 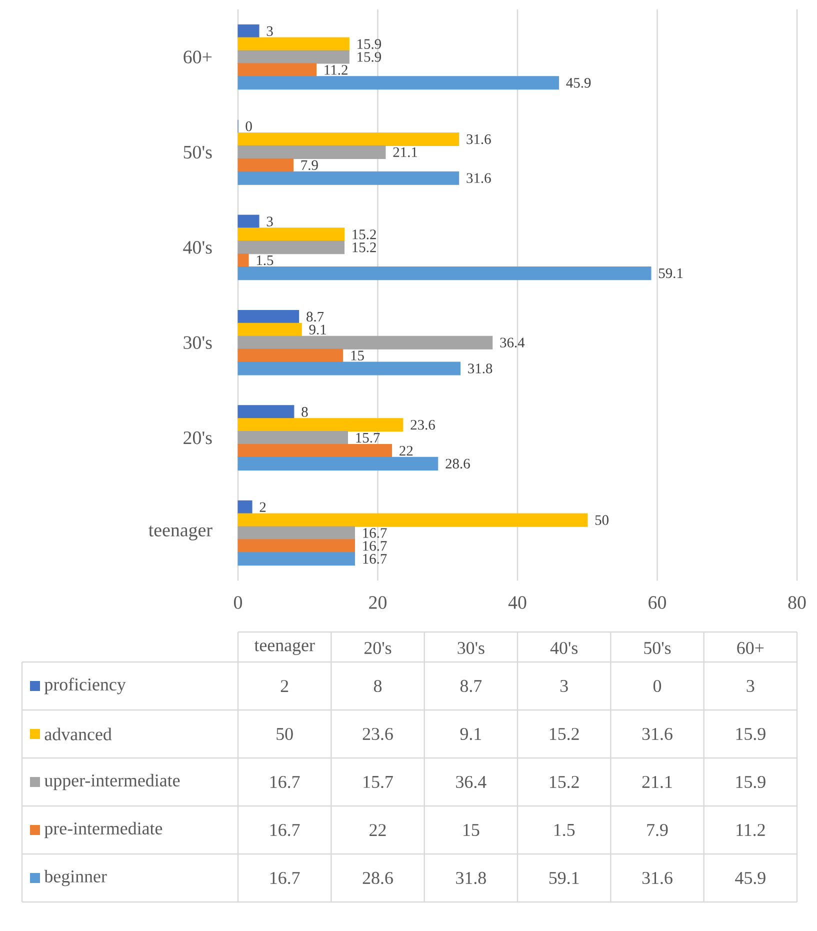 What do you see at coordinates (564, 878) in the screenshot?
I see `text: 59.1` at bounding box center [564, 878].